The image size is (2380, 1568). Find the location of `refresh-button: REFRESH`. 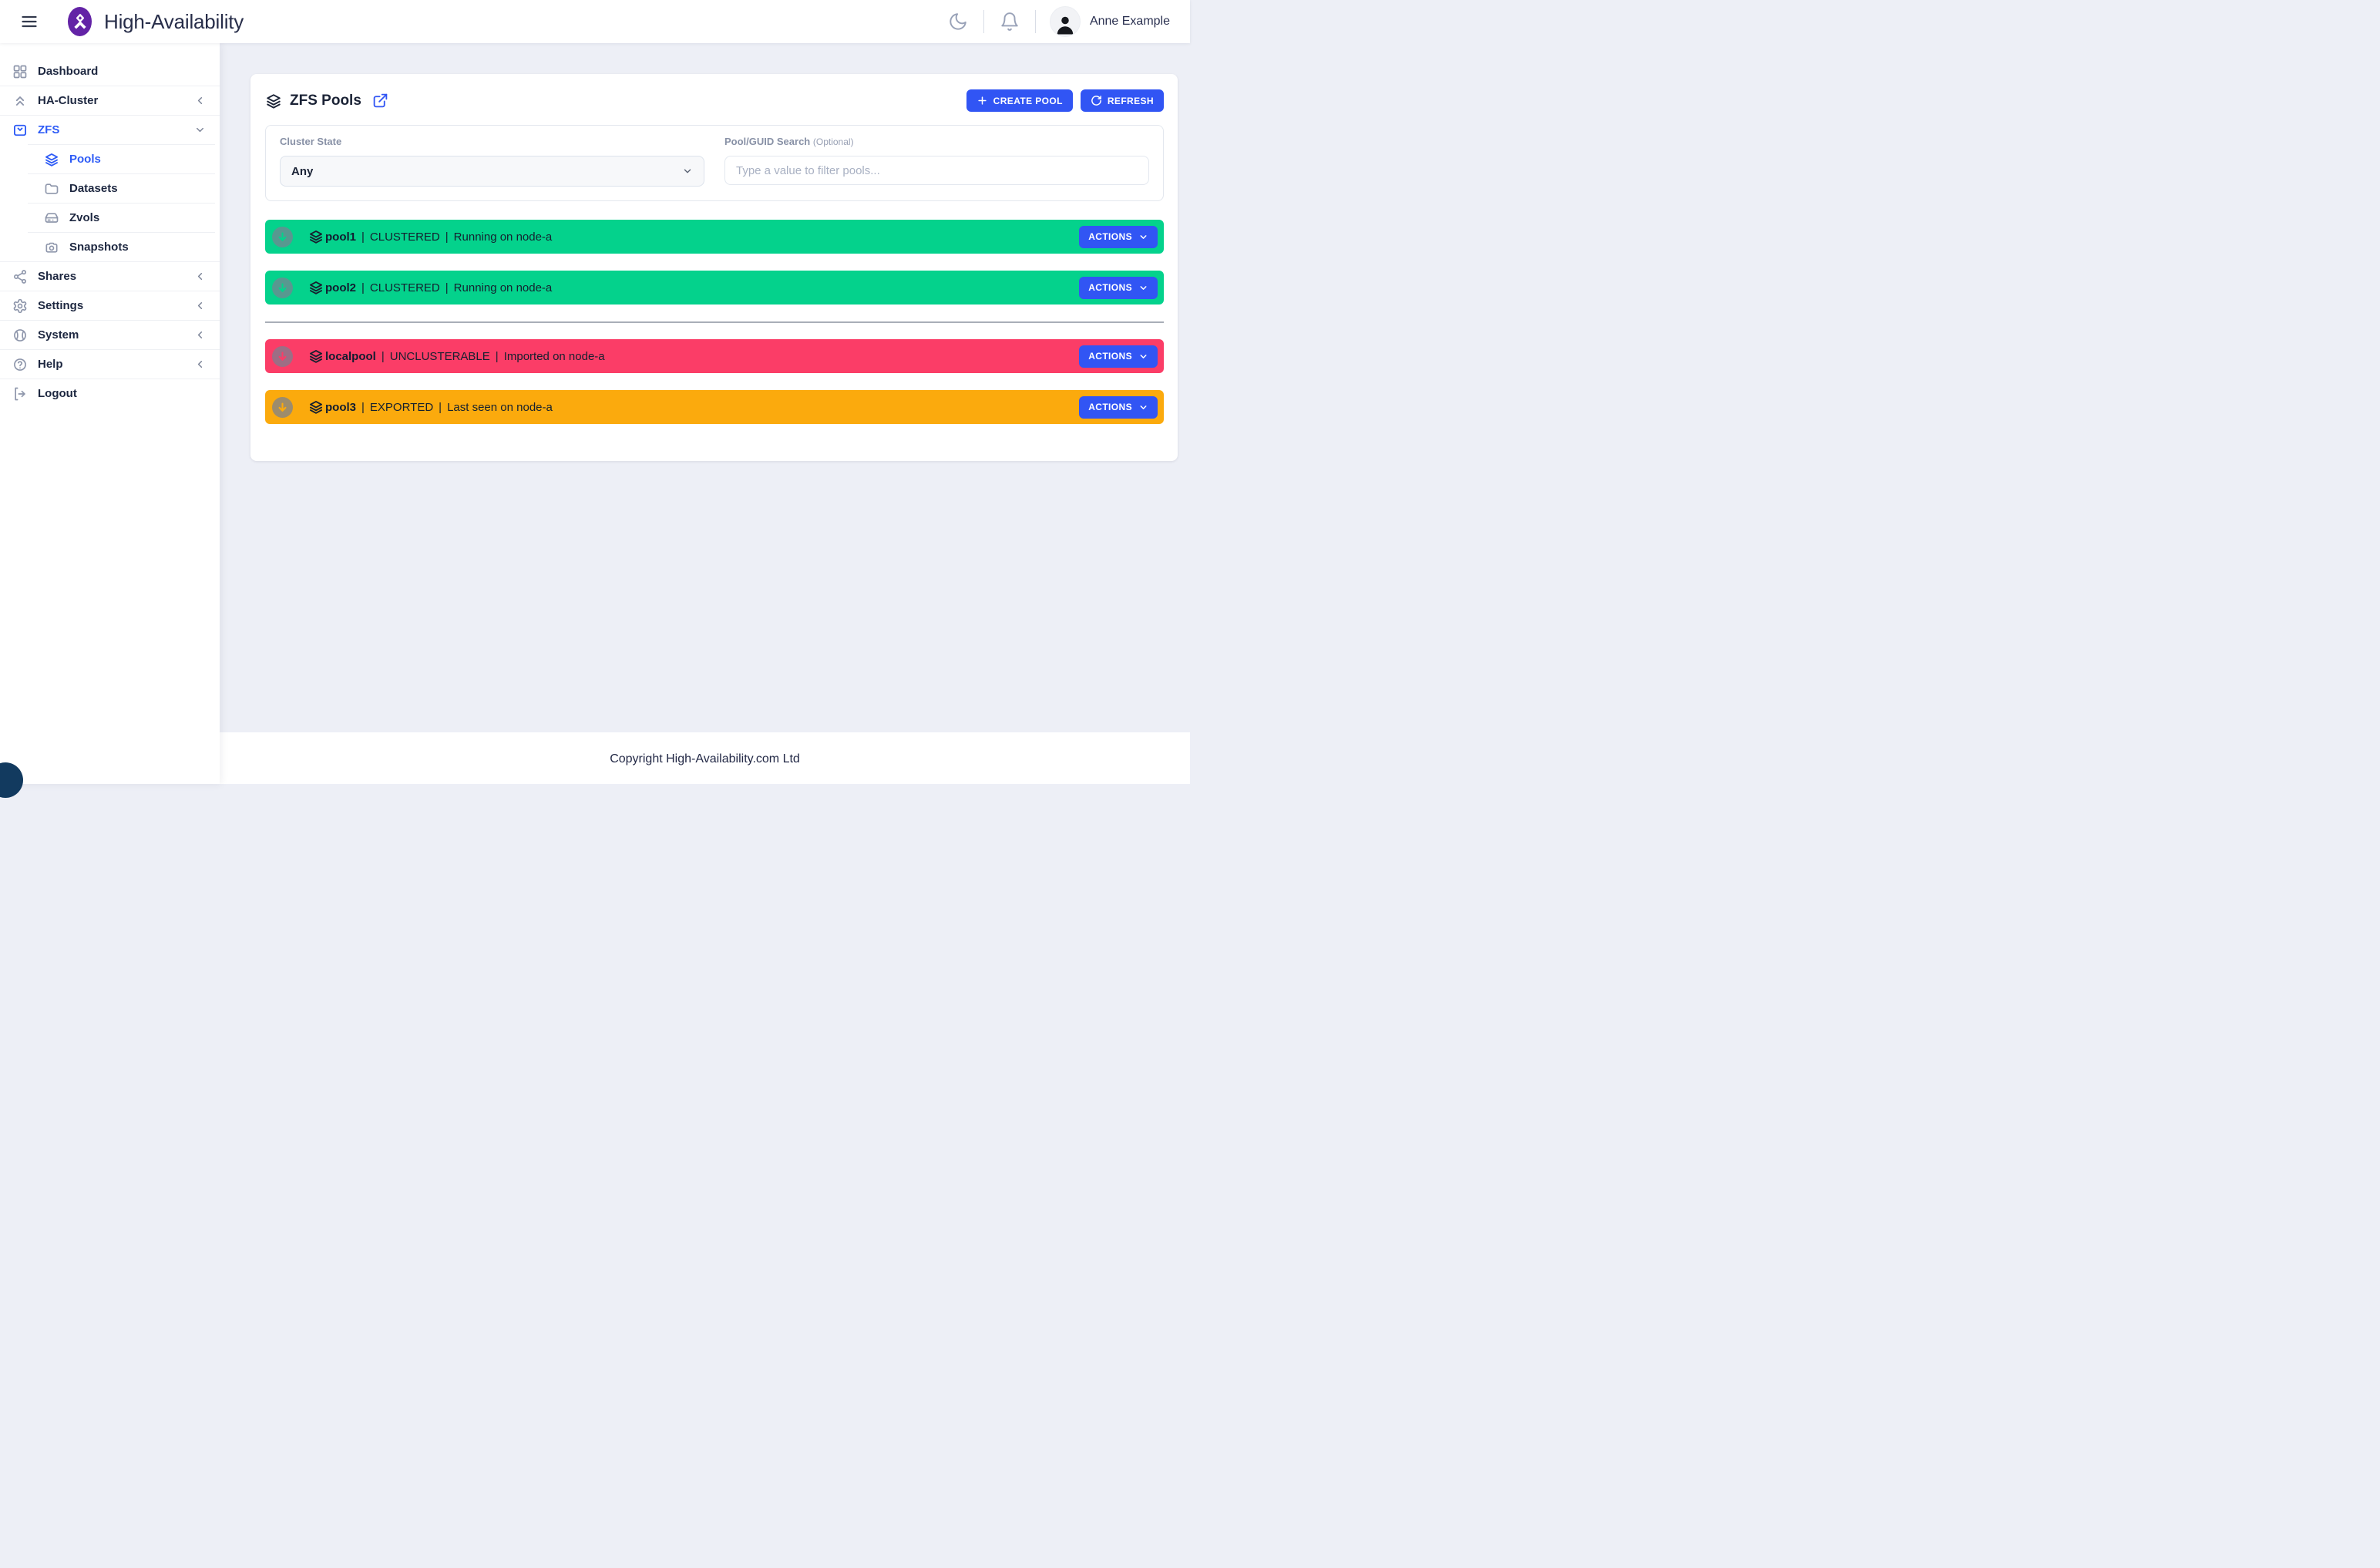

refresh-button: REFRESH is located at coordinates (1122, 100).